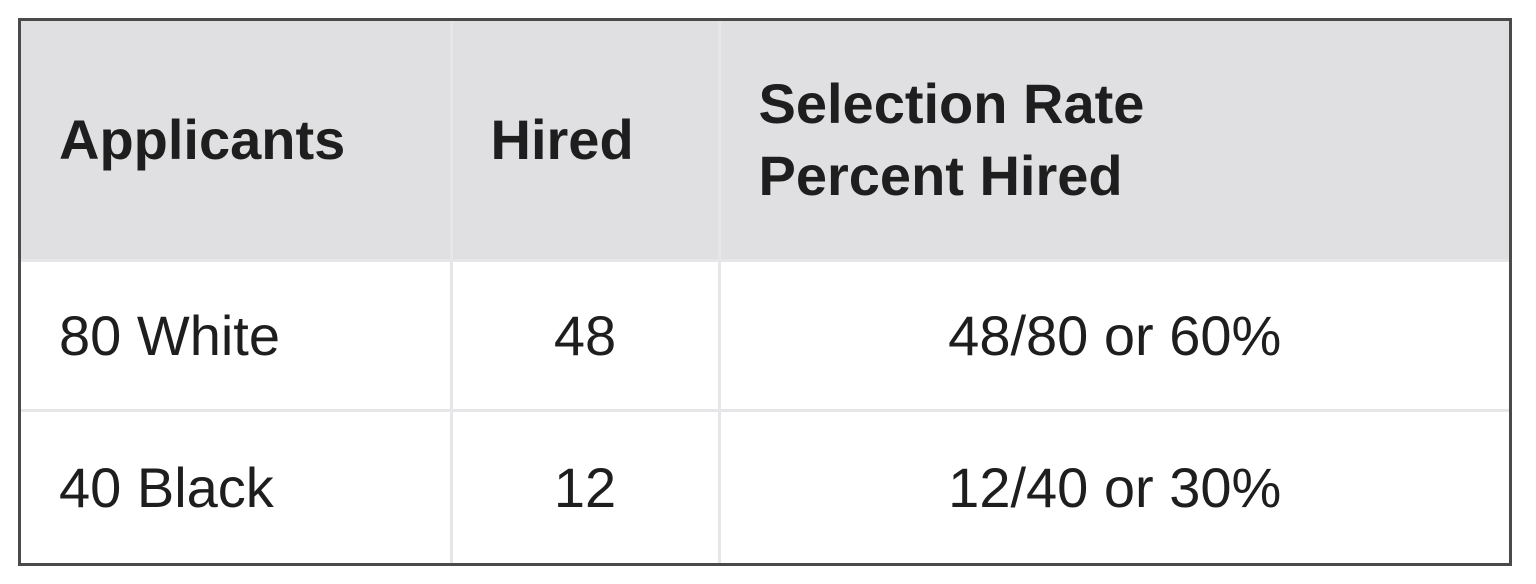 The image size is (1536, 584). What do you see at coordinates (585, 486) in the screenshot?
I see `cell: 12` at bounding box center [585, 486].